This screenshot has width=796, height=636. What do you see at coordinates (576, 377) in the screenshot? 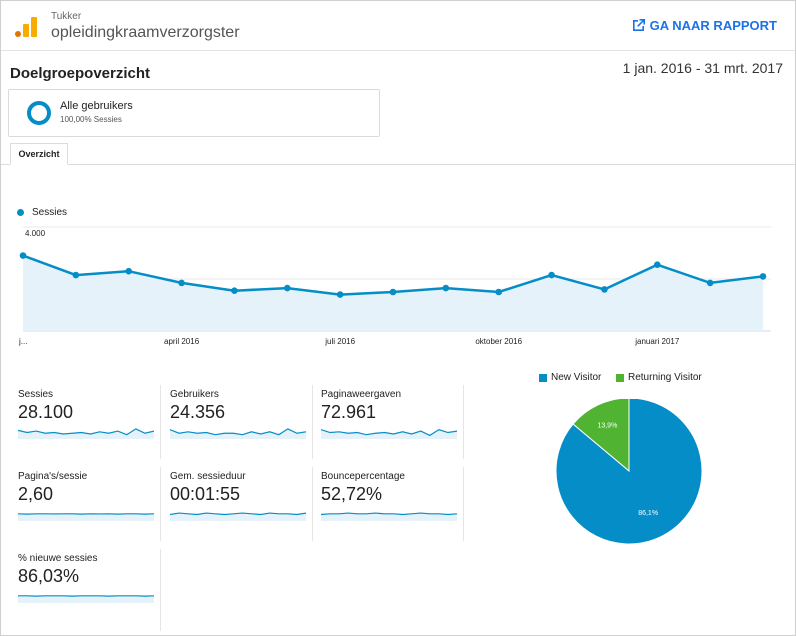
I see `new-visitor-label: New Visitor` at bounding box center [576, 377].